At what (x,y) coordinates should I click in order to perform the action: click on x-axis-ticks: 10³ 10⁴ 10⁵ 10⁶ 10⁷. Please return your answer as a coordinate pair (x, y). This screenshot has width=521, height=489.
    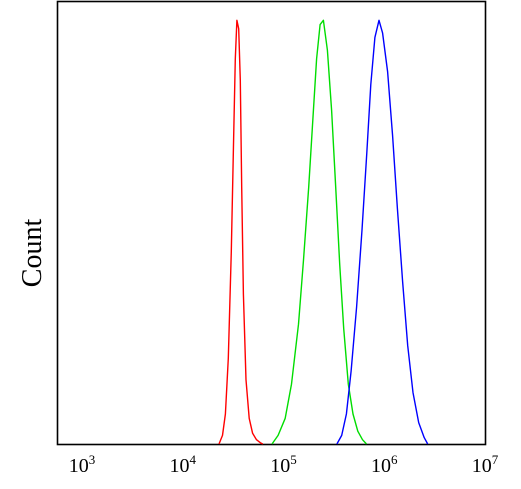
    Looking at the image, I should click on (284, 464).